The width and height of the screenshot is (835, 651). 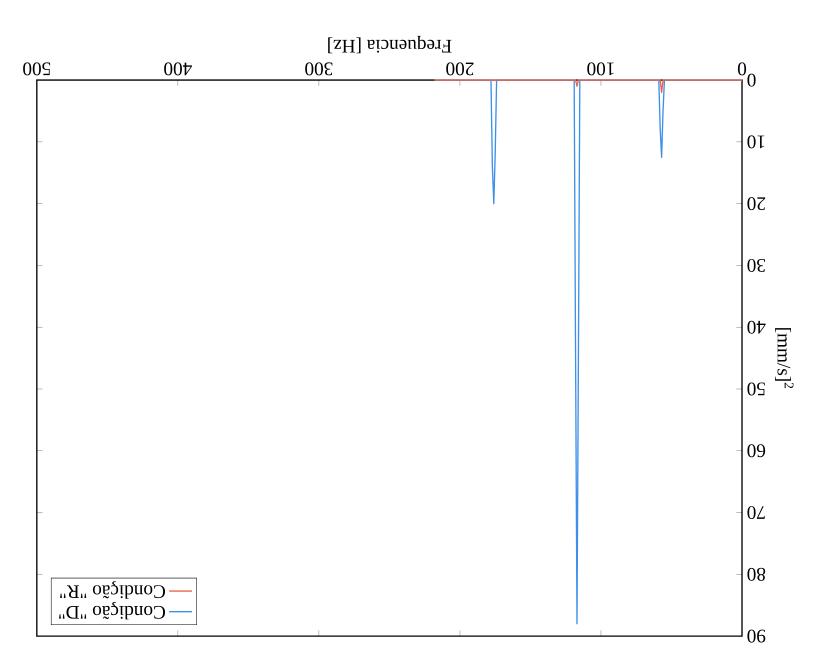 I want to click on legend-label: Condição "D", so click(x=112, y=611).